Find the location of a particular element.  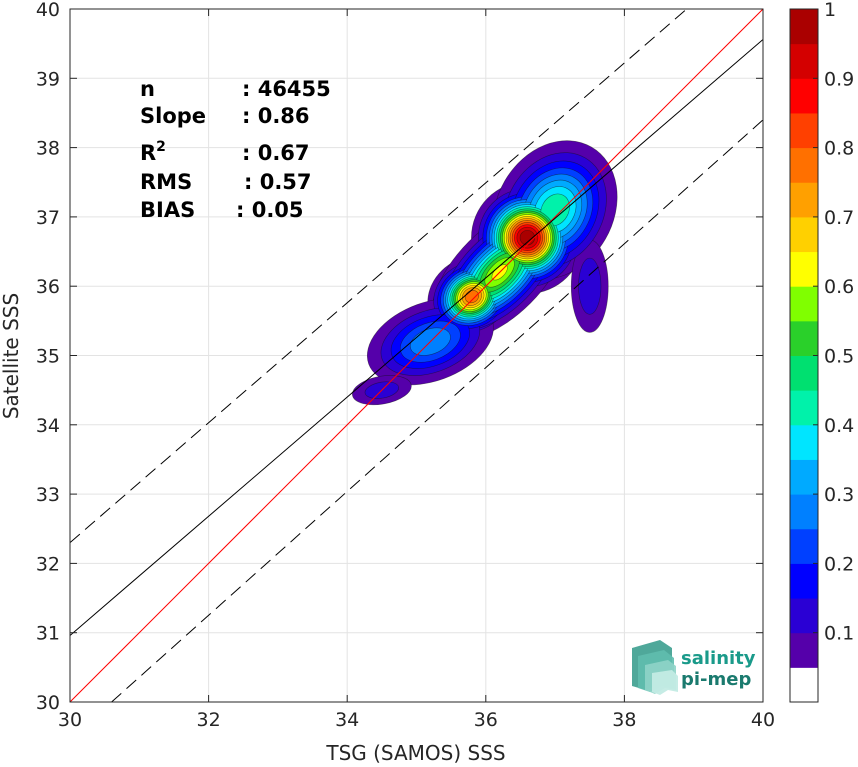

colorbar-tick-label: 0.9 is located at coordinates (839, 79).